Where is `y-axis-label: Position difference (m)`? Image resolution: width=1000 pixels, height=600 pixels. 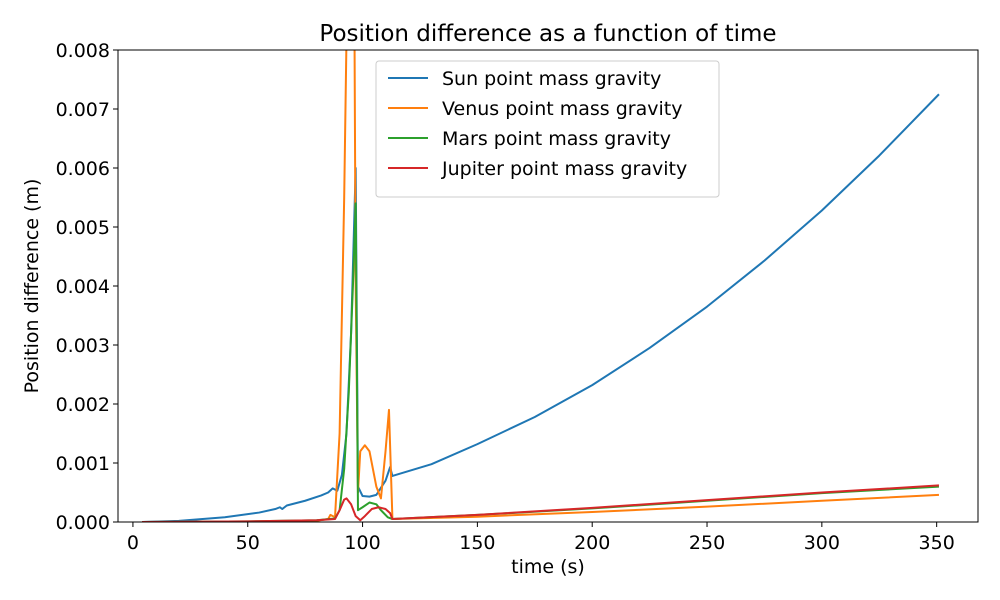
y-axis-label: Position difference (m) is located at coordinates (32, 286).